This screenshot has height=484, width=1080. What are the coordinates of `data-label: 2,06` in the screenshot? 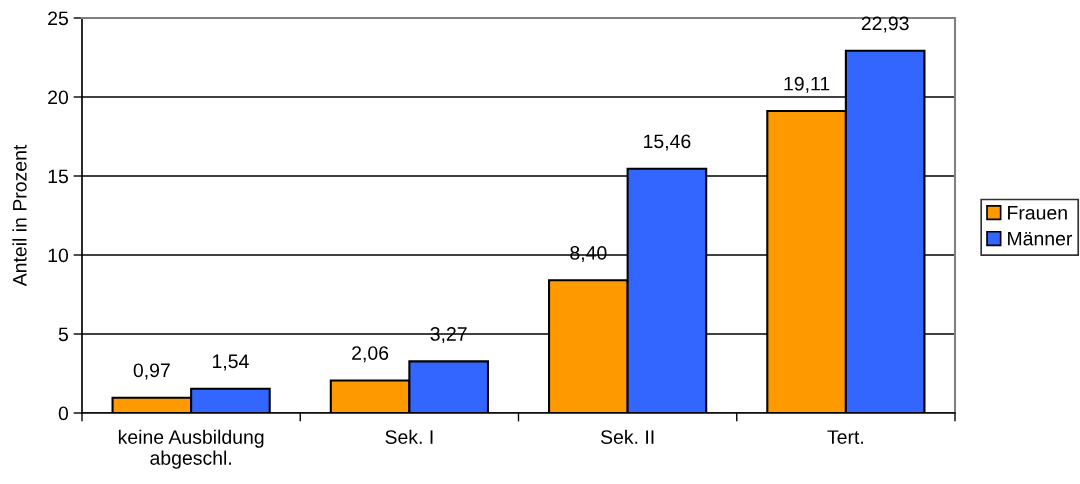 It's located at (370, 354).